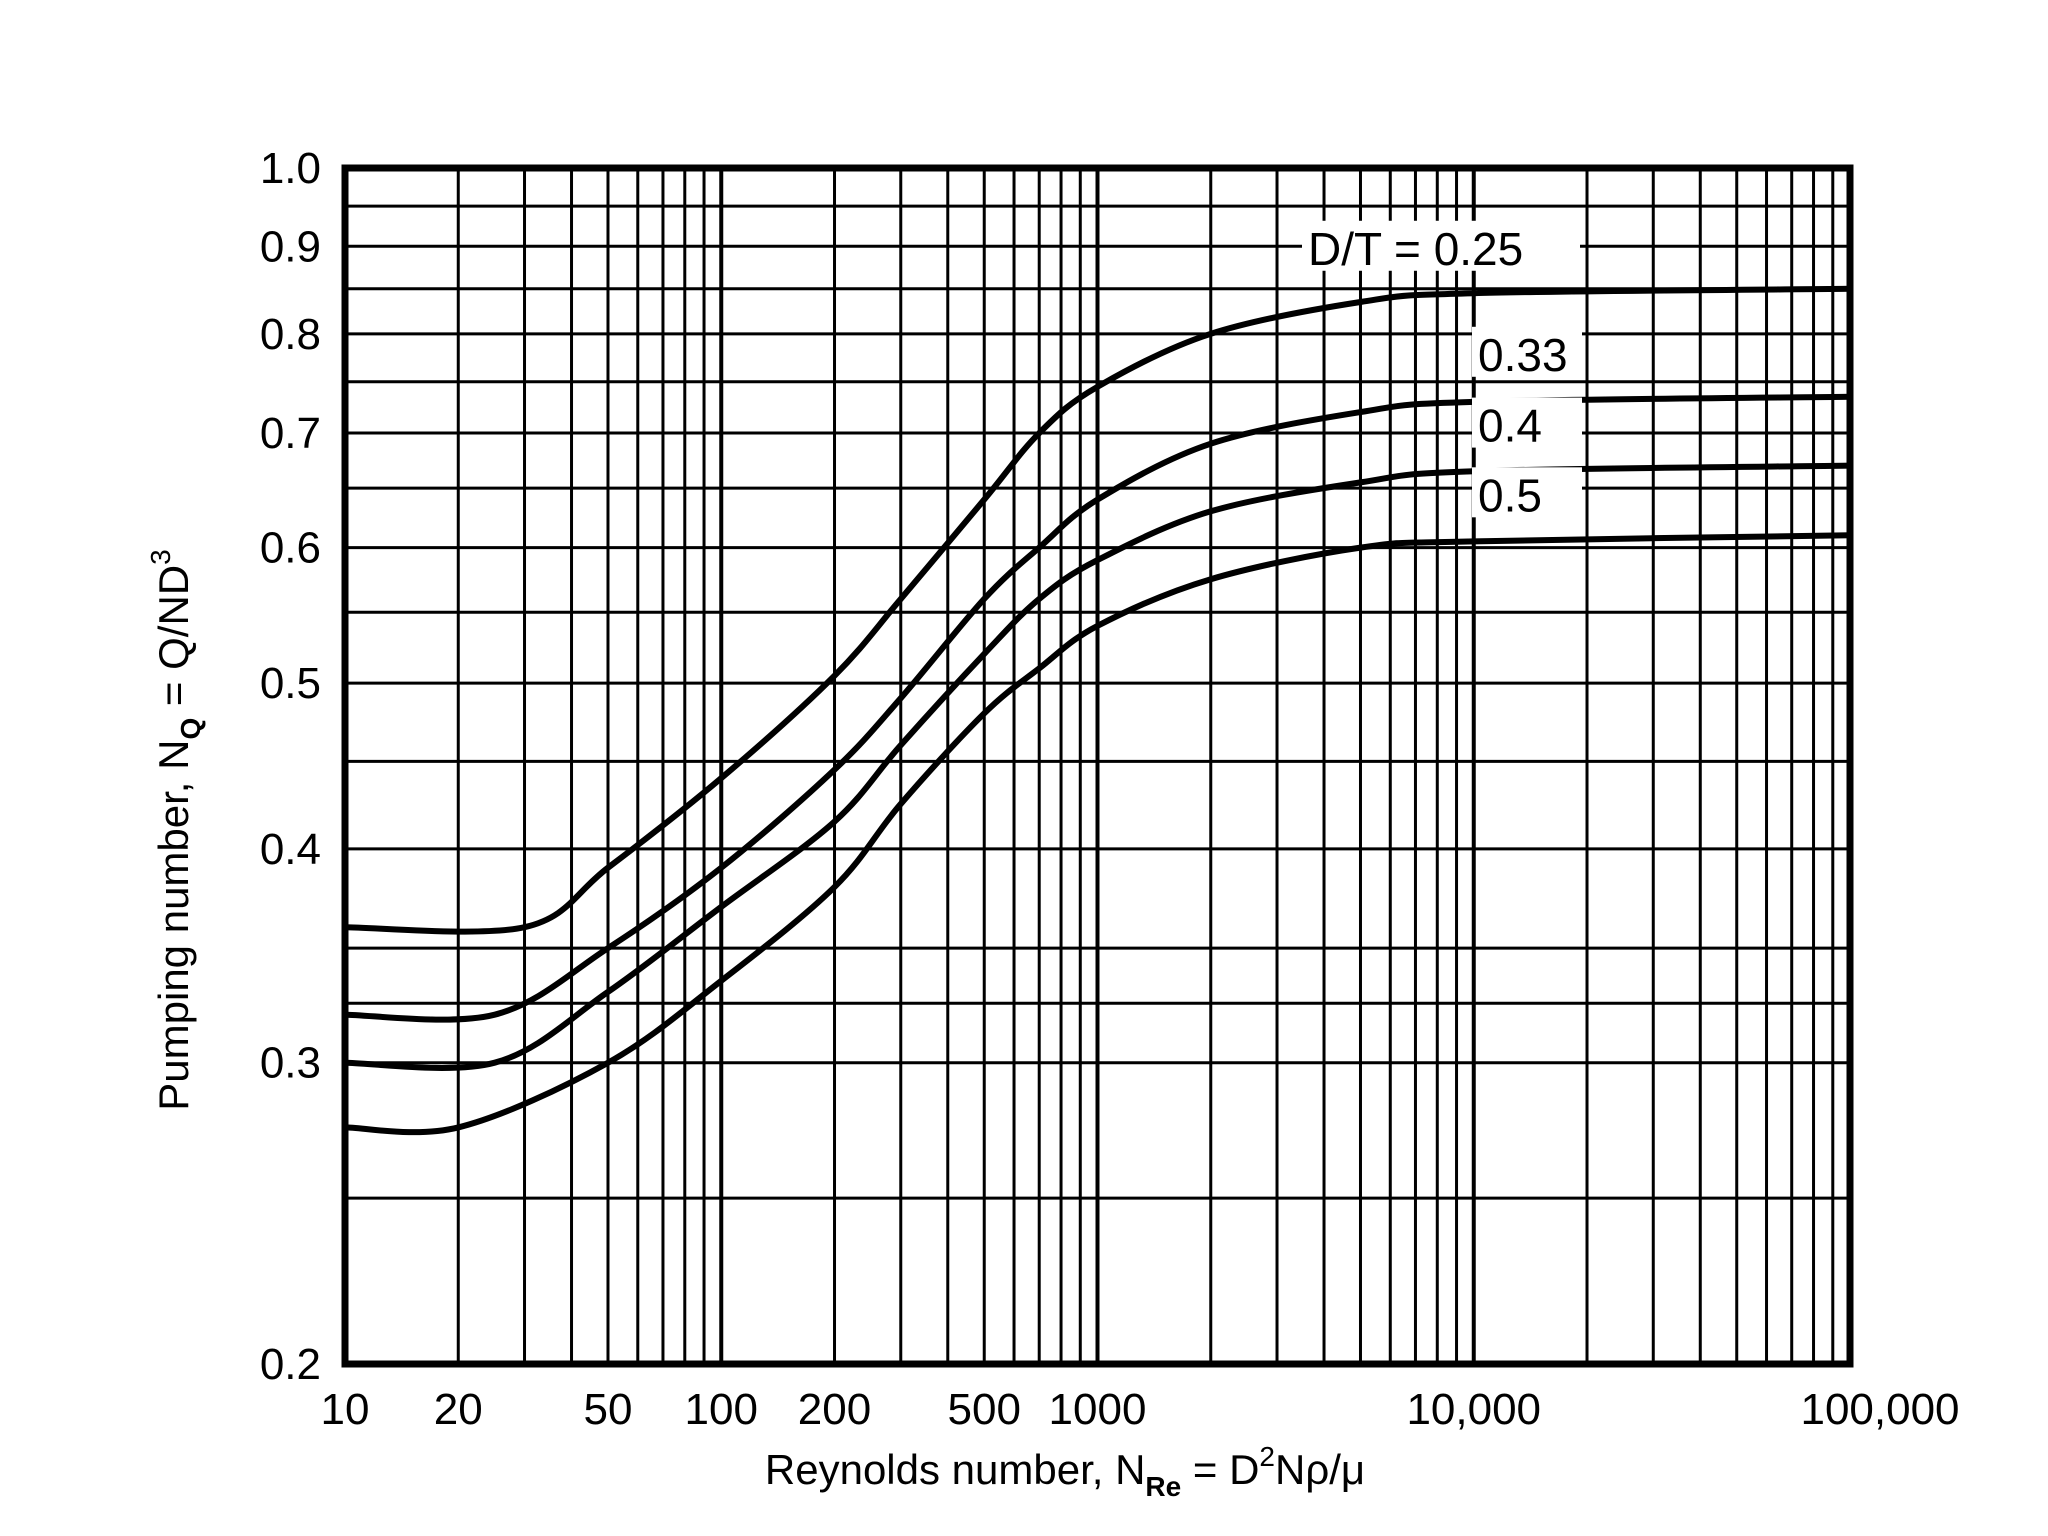 This screenshot has height=1536, width=2048. What do you see at coordinates (608, 1409) in the screenshot?
I see `x-tick-label: 50` at bounding box center [608, 1409].